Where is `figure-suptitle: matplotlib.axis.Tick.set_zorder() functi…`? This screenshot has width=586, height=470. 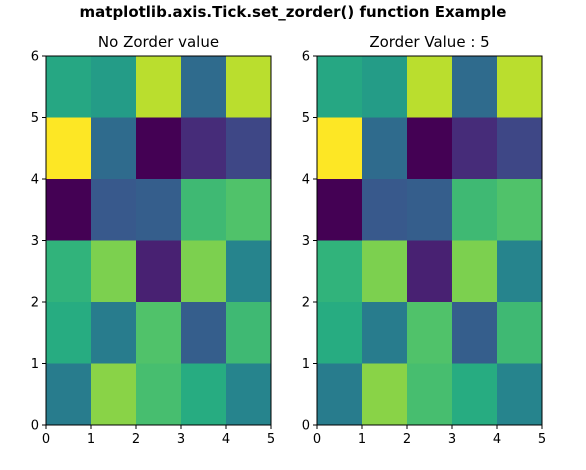 figure-suptitle: matplotlib.axis.Tick.set_zorder() functi… is located at coordinates (293, 12).